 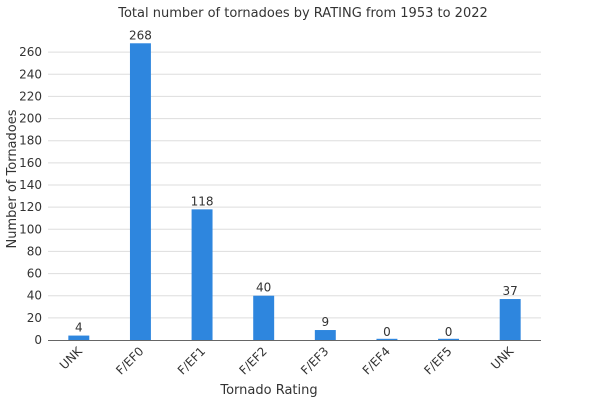 I want to click on y-tick-label: 100, so click(x=30, y=229).